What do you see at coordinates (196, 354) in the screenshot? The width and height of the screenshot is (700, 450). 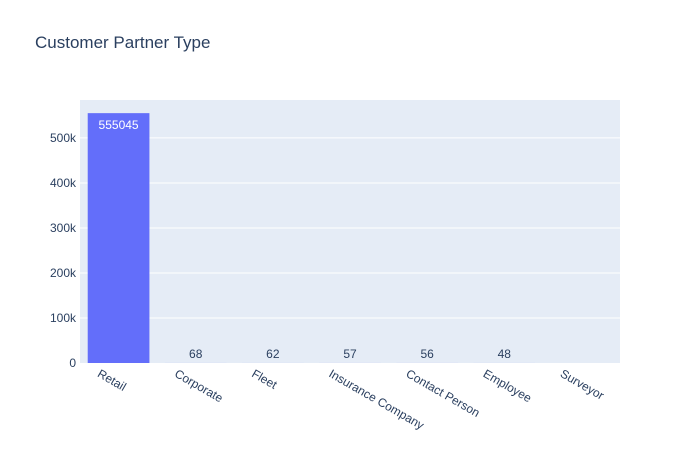 I see `data-label: 68` at bounding box center [196, 354].